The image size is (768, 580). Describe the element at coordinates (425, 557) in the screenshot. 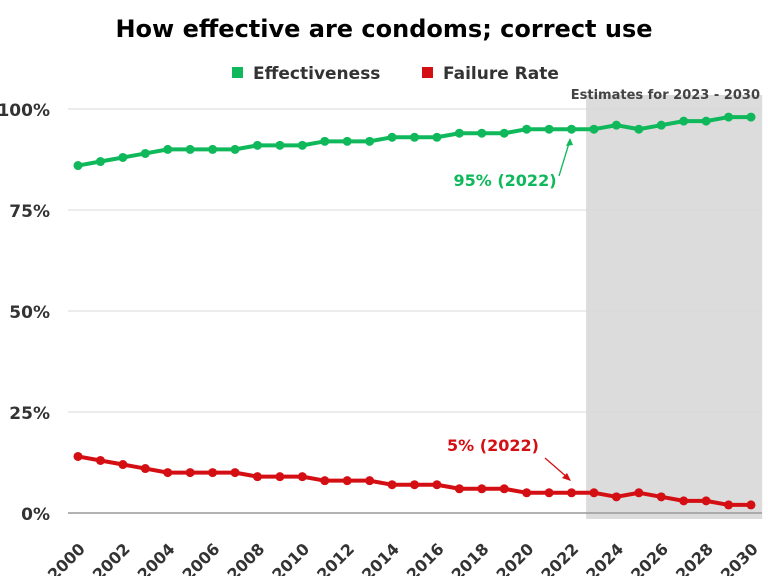

I see `x-tick-label: 2016` at that location.